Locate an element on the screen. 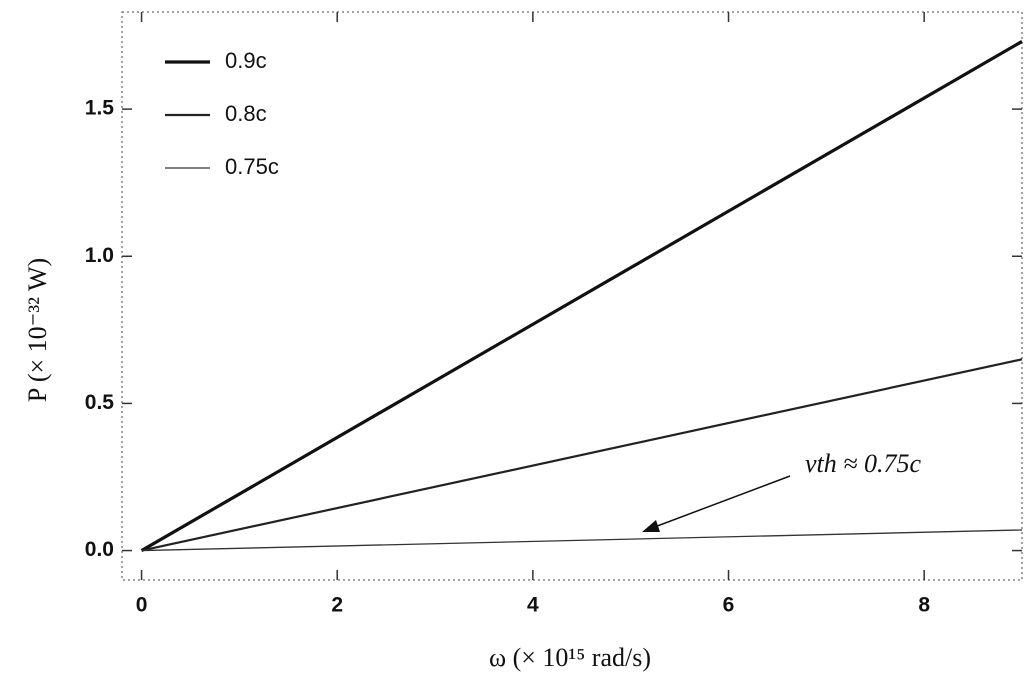  x-tick-label: 2 is located at coordinates (337, 605).